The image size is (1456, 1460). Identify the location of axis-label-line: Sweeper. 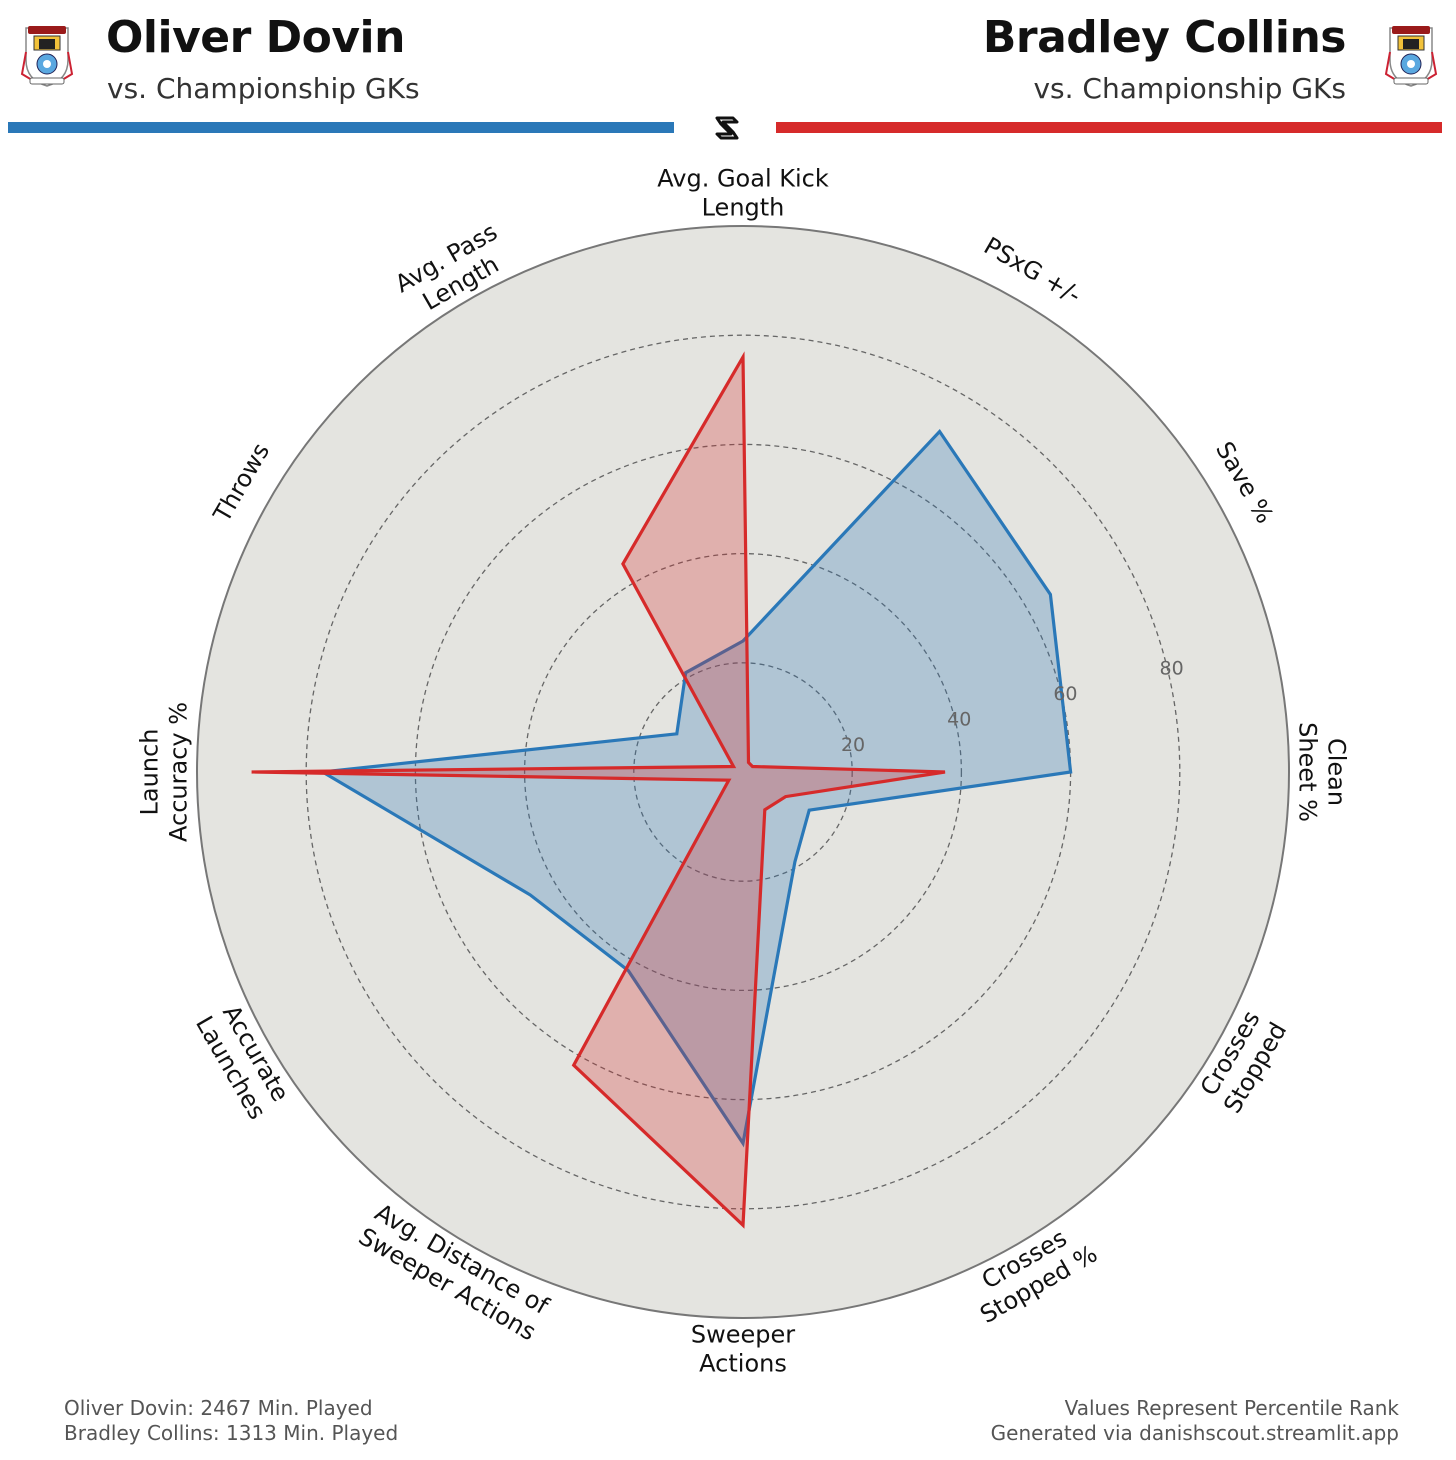
(743, 1335).